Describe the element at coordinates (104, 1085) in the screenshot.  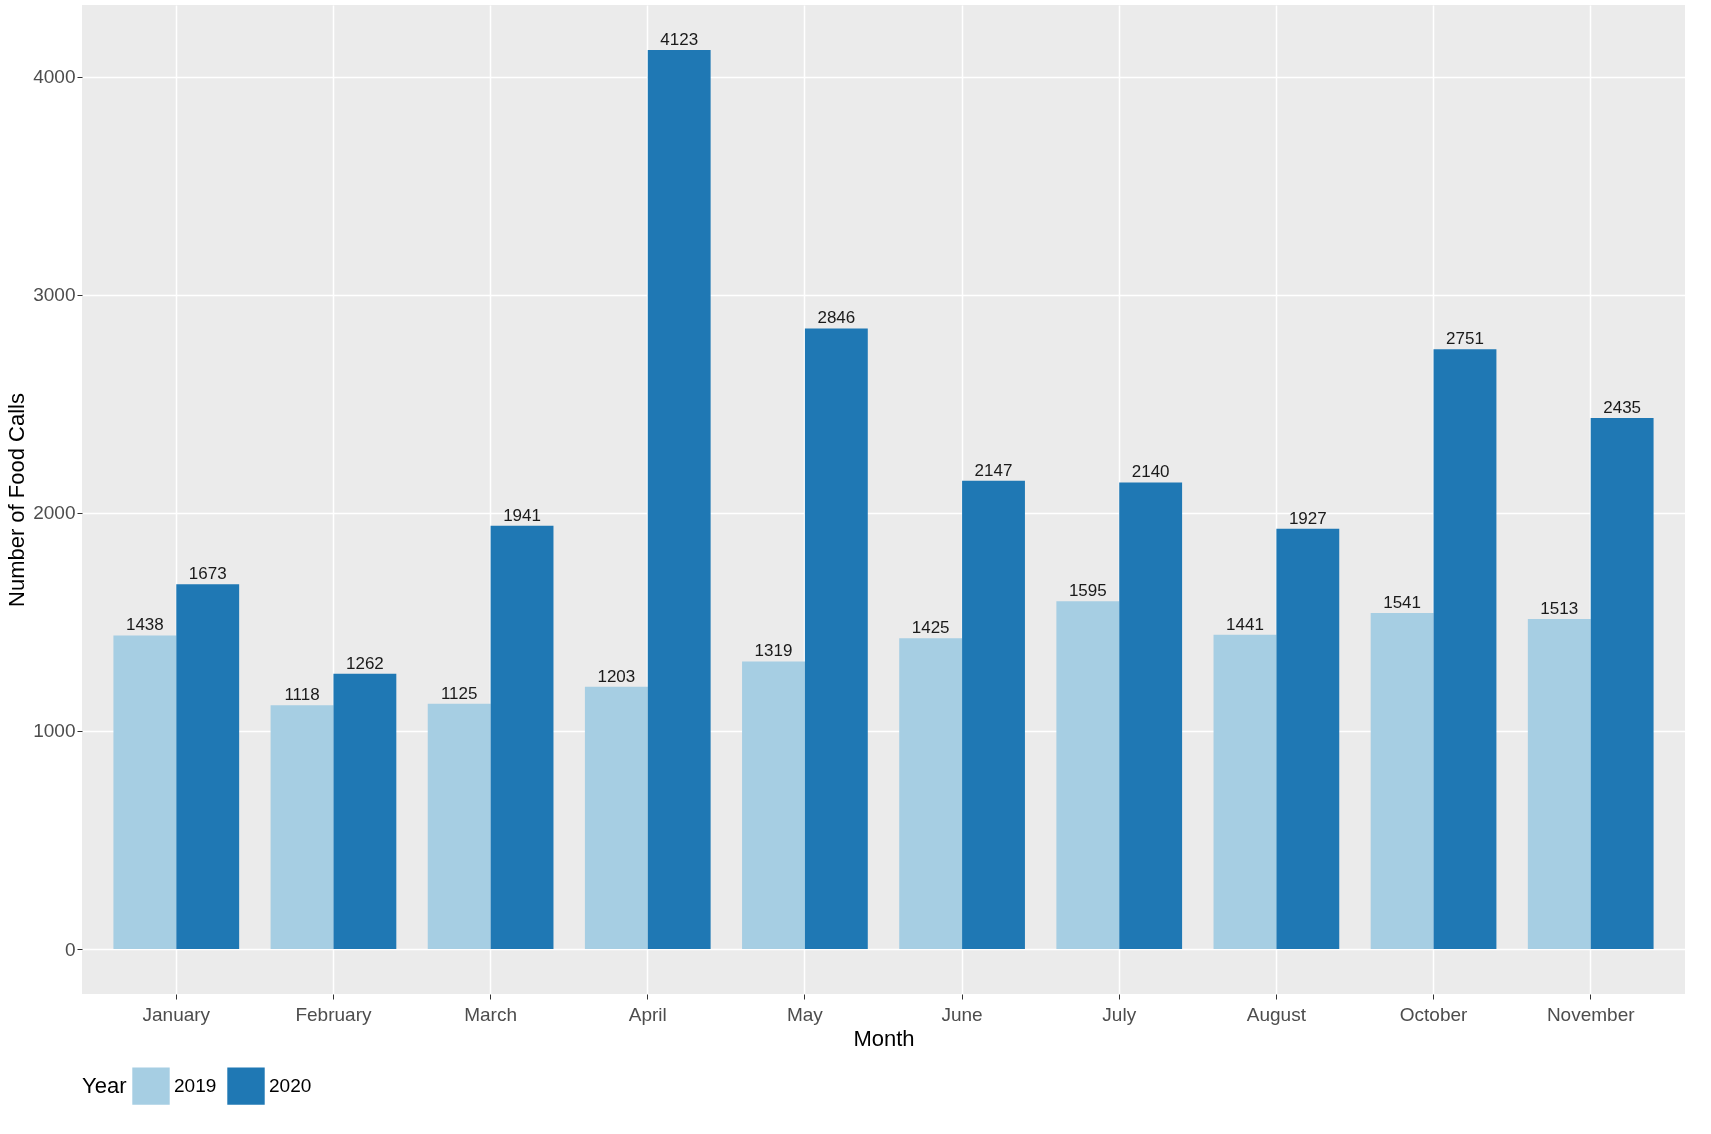
I see `legend-title: Year` at that location.